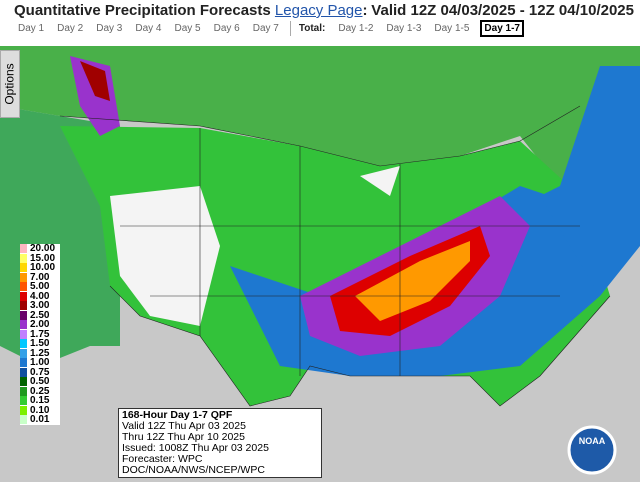 The image size is (640, 482). What do you see at coordinates (452, 28) in the screenshot?
I see `total-tab: Day 1-5` at bounding box center [452, 28].